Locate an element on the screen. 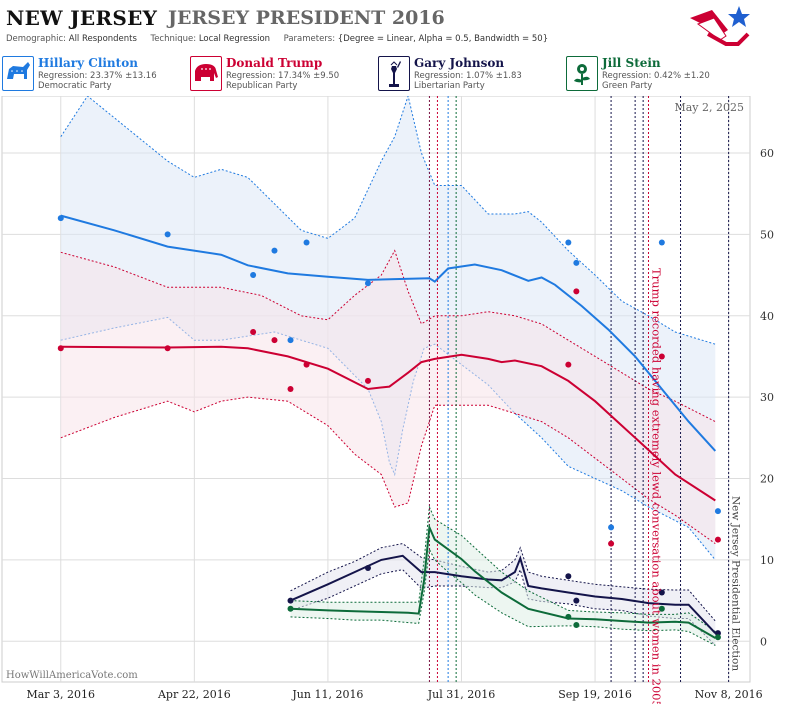 The width and height of the screenshot is (789, 704). candidate-name: Jill Stein is located at coordinates (631, 63).